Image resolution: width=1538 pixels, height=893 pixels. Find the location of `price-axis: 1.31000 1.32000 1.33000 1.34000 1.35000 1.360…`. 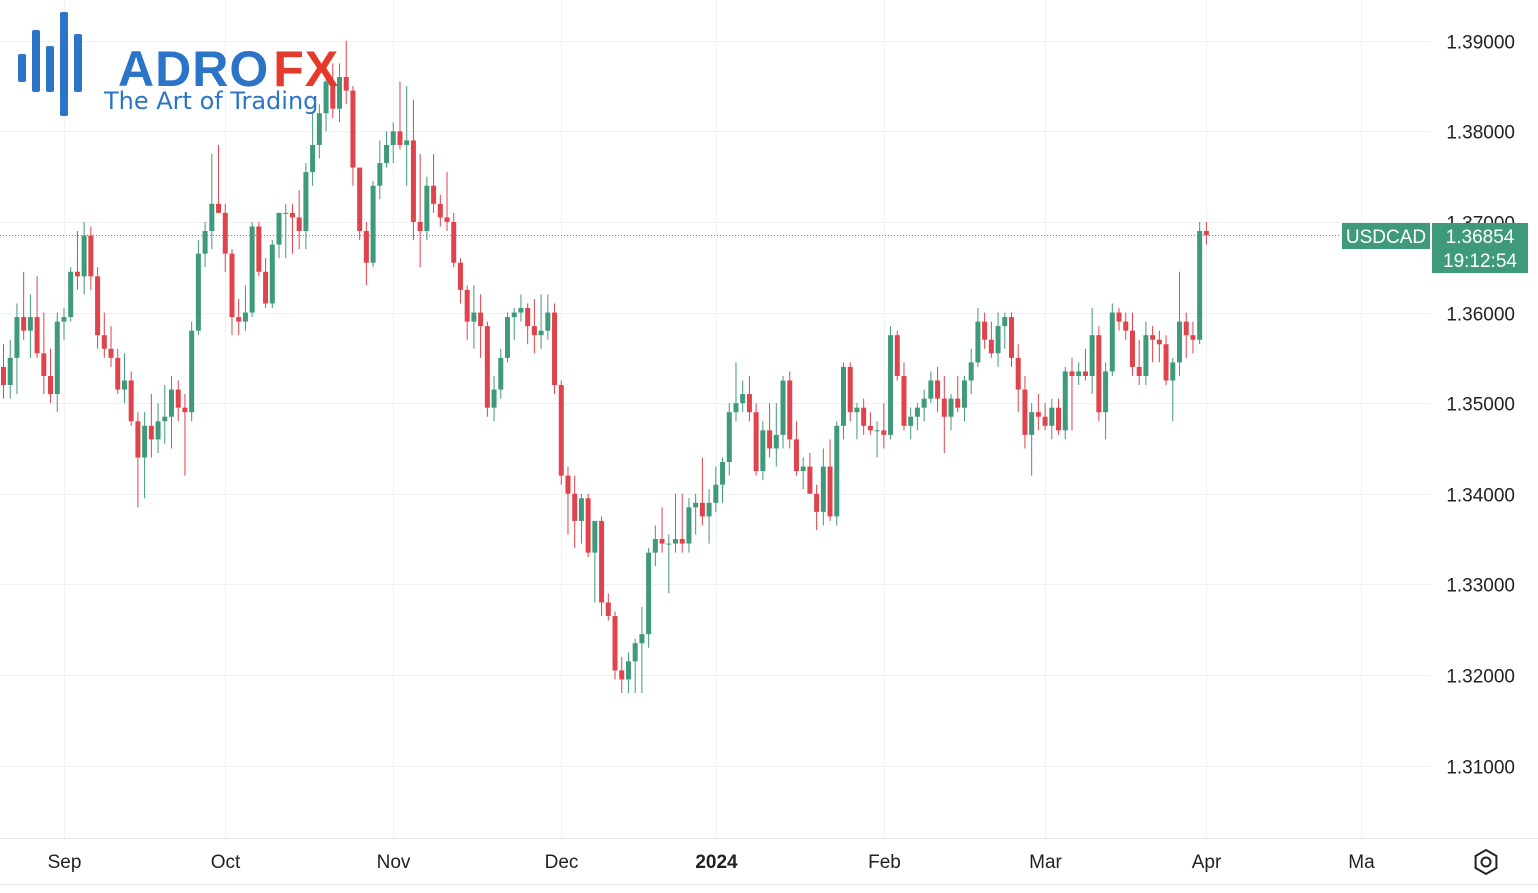

price-axis: 1.31000 1.32000 1.33000 1.34000 1.35000 1.360… is located at coordinates (1480, 406).